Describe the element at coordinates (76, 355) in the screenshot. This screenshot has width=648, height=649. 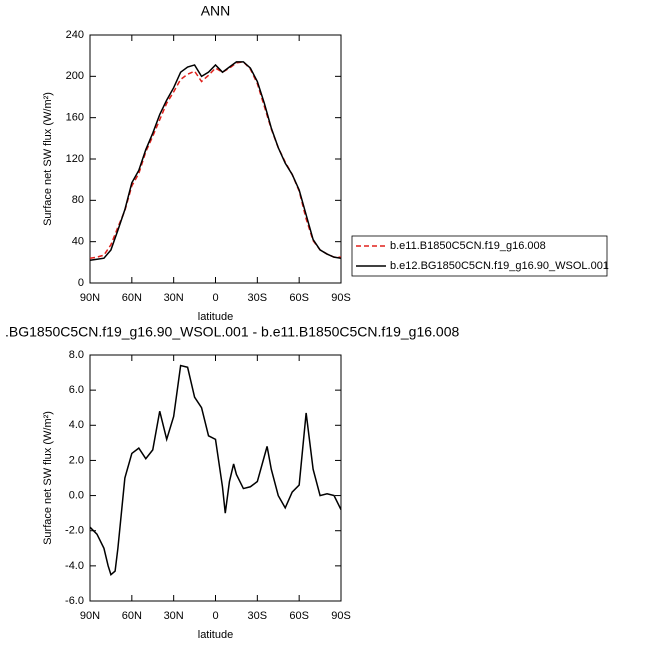
I see `y-tick-label: 8.0` at that location.